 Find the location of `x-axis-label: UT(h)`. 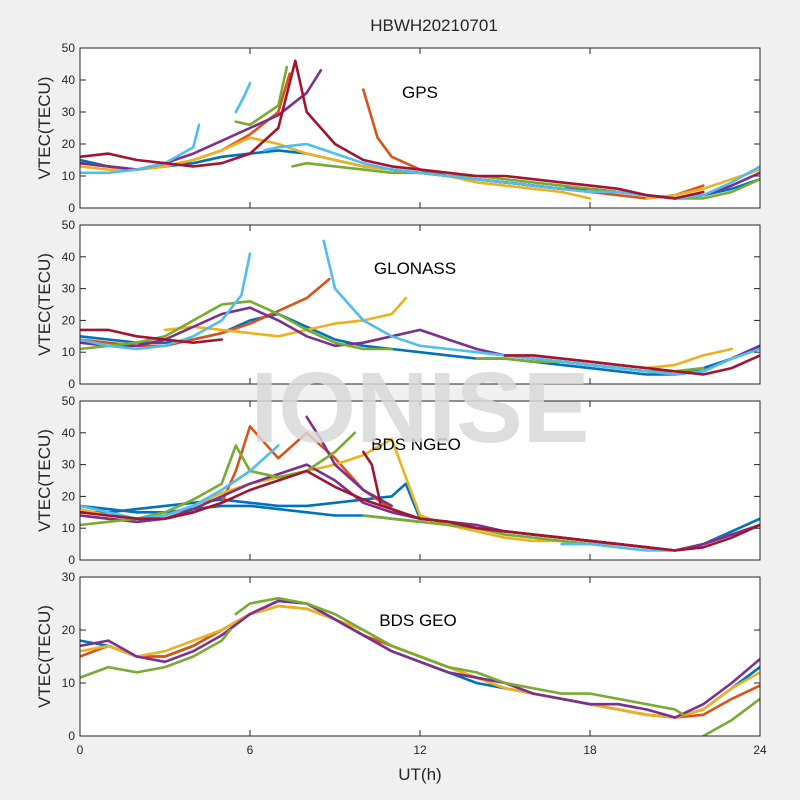

x-axis-label: UT(h) is located at coordinates (419, 774).